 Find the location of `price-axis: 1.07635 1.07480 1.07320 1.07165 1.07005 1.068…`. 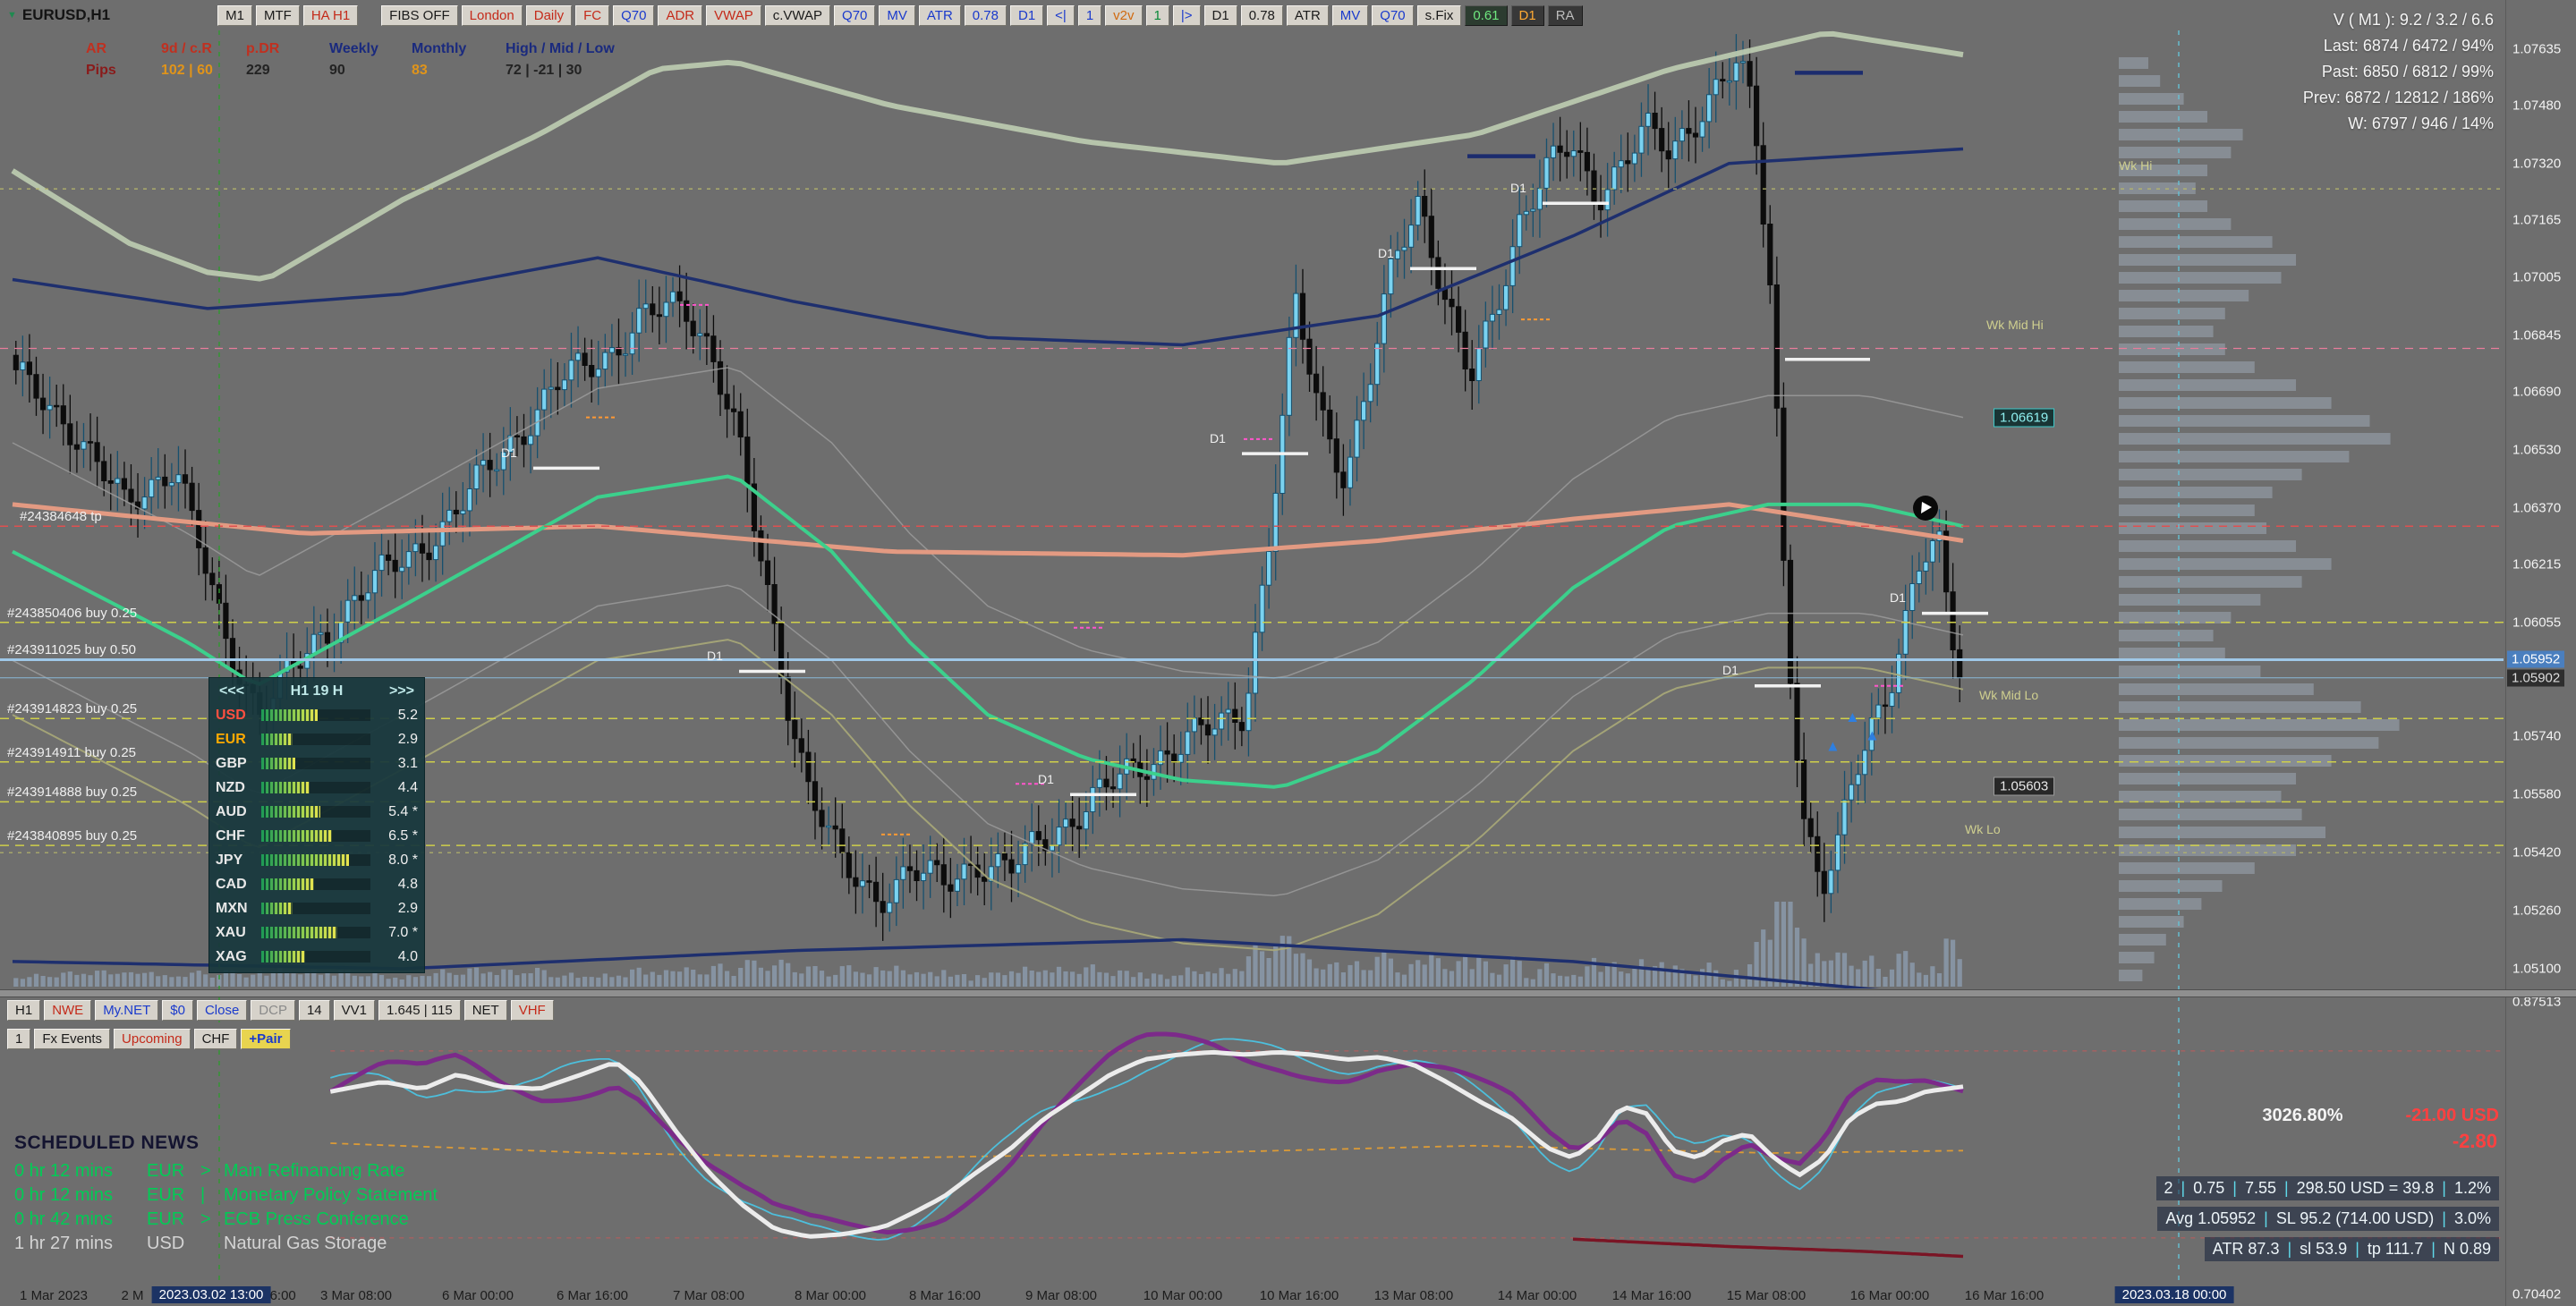

price-axis: 1.07635 1.07480 1.07320 1.07165 1.07005 1.068… is located at coordinates (2540, 653).